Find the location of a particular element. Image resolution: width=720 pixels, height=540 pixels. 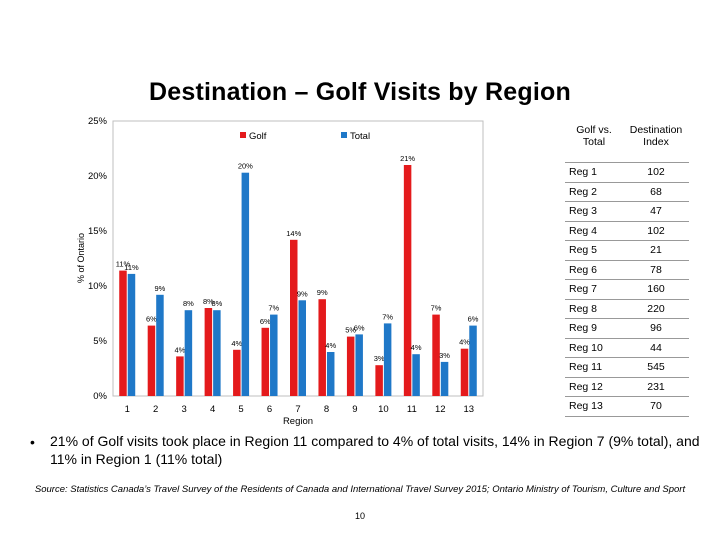

golf-data-label: 11% is located at coordinates (123, 264).